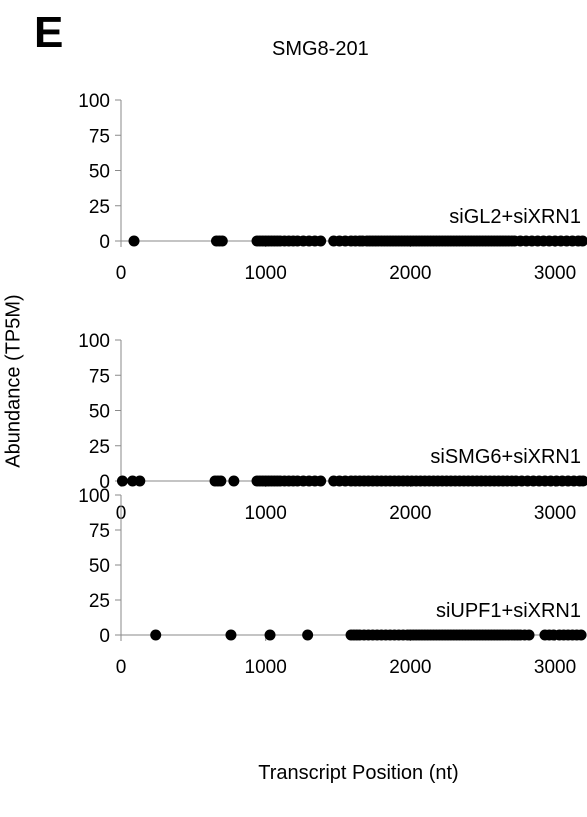 The height and width of the screenshot is (817, 587). I want to click on chart-title: SMG8-201, so click(320, 49).